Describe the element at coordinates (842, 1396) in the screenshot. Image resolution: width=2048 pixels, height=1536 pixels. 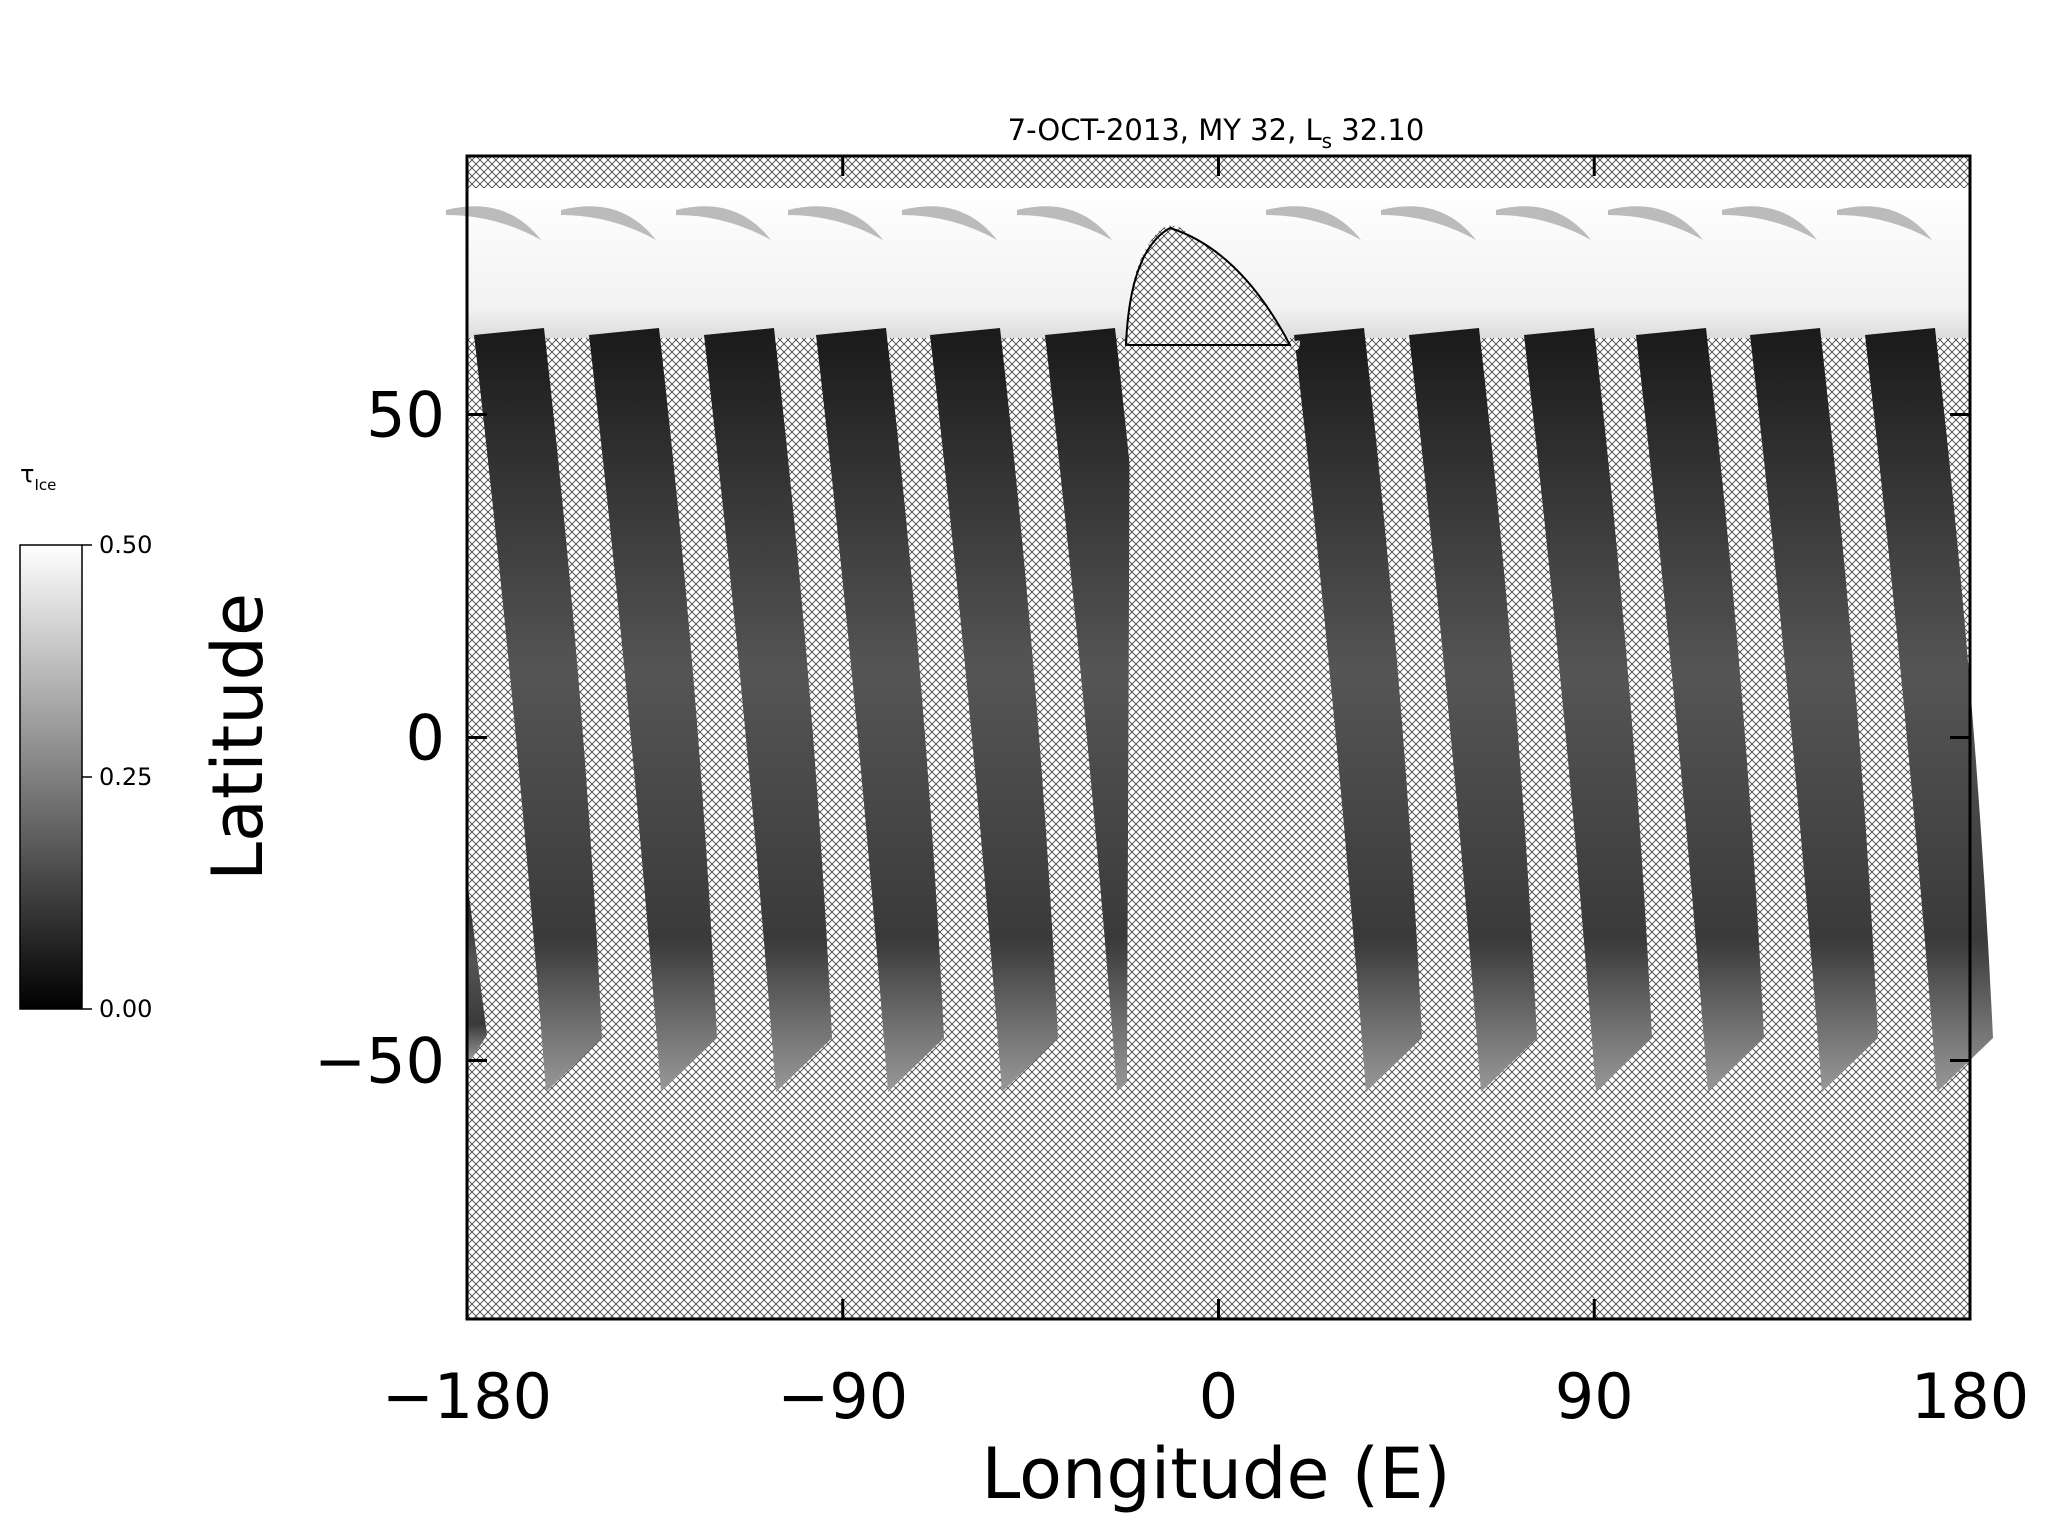
I see `x-tick-label: −90` at that location.